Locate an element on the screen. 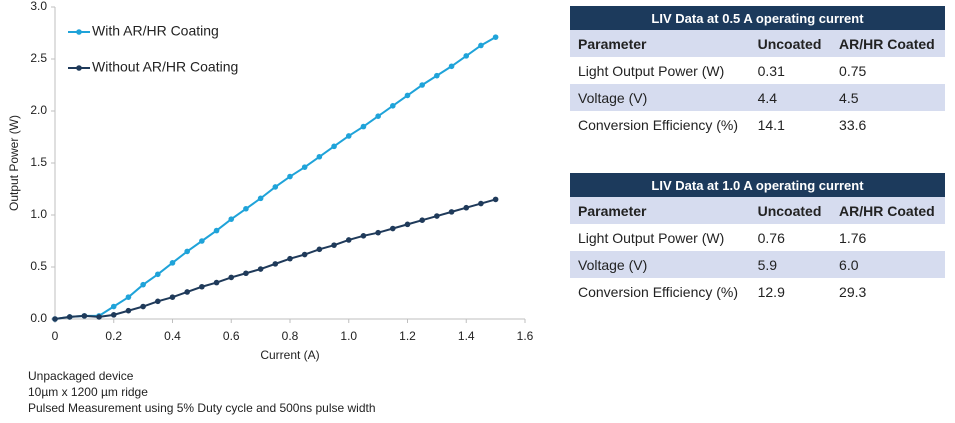 This screenshot has height=423, width=955. x-tick-label: 1.0 is located at coordinates (348, 336).